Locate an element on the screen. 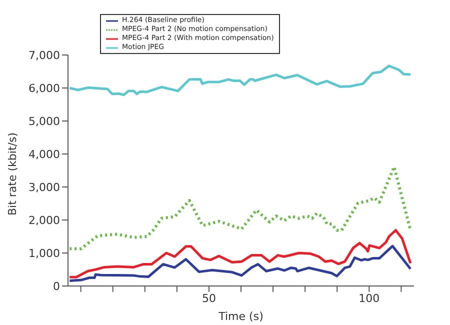 The image size is (450, 325). x-axis-title: Time (s) is located at coordinates (241, 316).